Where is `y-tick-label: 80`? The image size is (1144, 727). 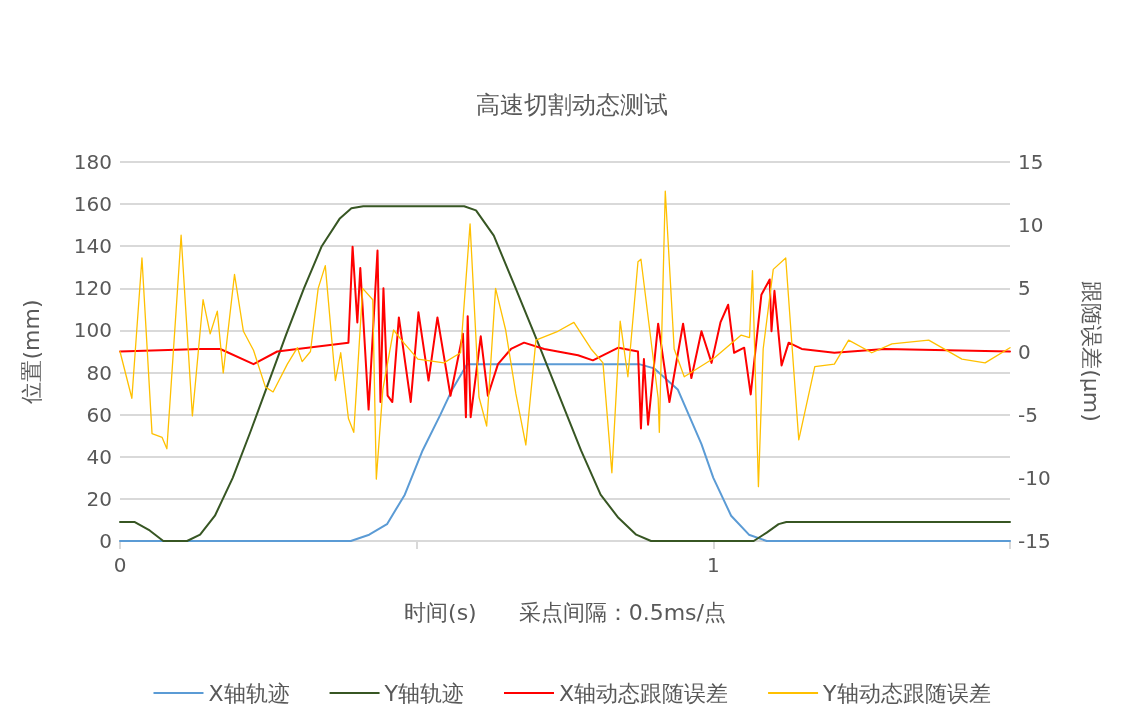
y-tick-label: 80 is located at coordinates (99, 372).